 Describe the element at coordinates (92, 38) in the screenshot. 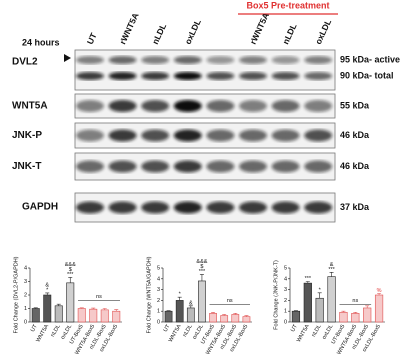

I see `lane-label: UT` at that location.